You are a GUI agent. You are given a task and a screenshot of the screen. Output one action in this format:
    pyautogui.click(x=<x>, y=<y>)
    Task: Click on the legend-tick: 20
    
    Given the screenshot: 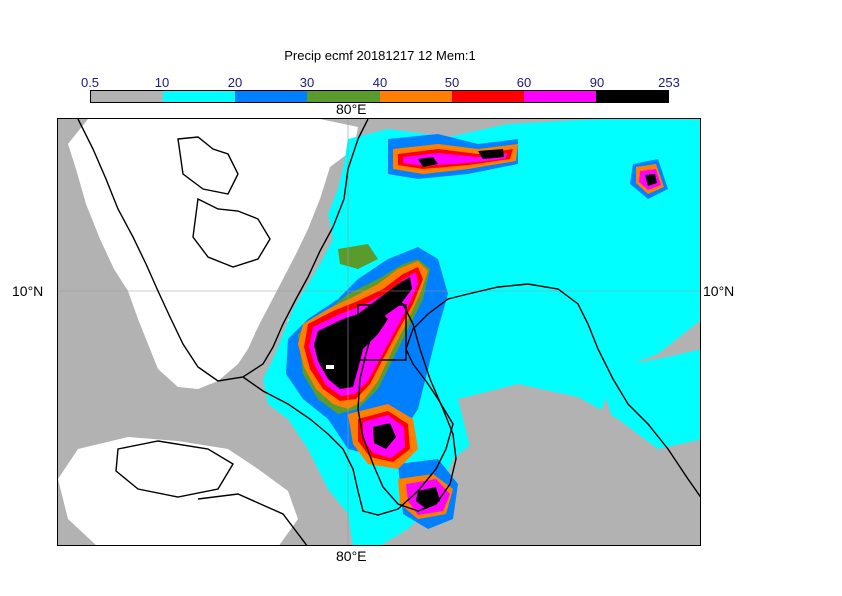 What is the action you would take?
    pyautogui.click(x=235, y=82)
    